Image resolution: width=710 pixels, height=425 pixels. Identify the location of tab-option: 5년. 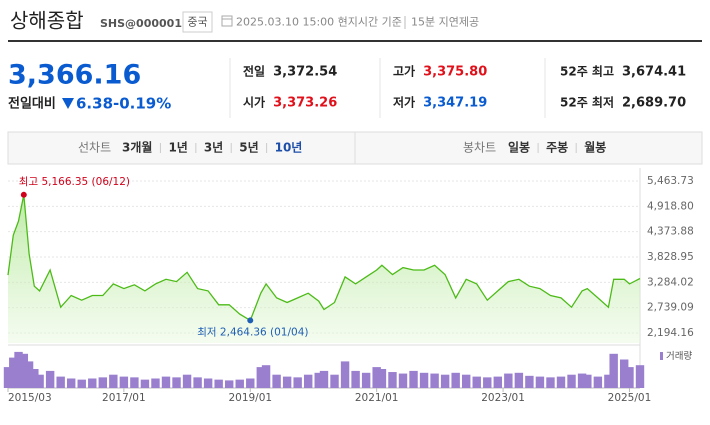
(248, 148).